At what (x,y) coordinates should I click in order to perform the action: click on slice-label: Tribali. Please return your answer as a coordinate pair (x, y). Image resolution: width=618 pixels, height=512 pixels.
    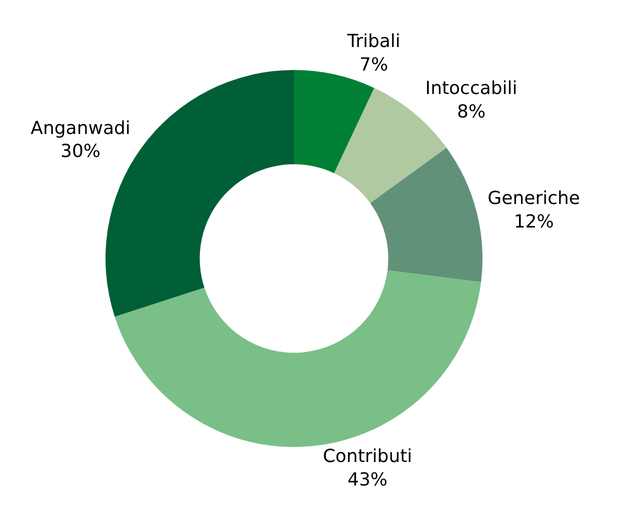
    Looking at the image, I should click on (373, 41).